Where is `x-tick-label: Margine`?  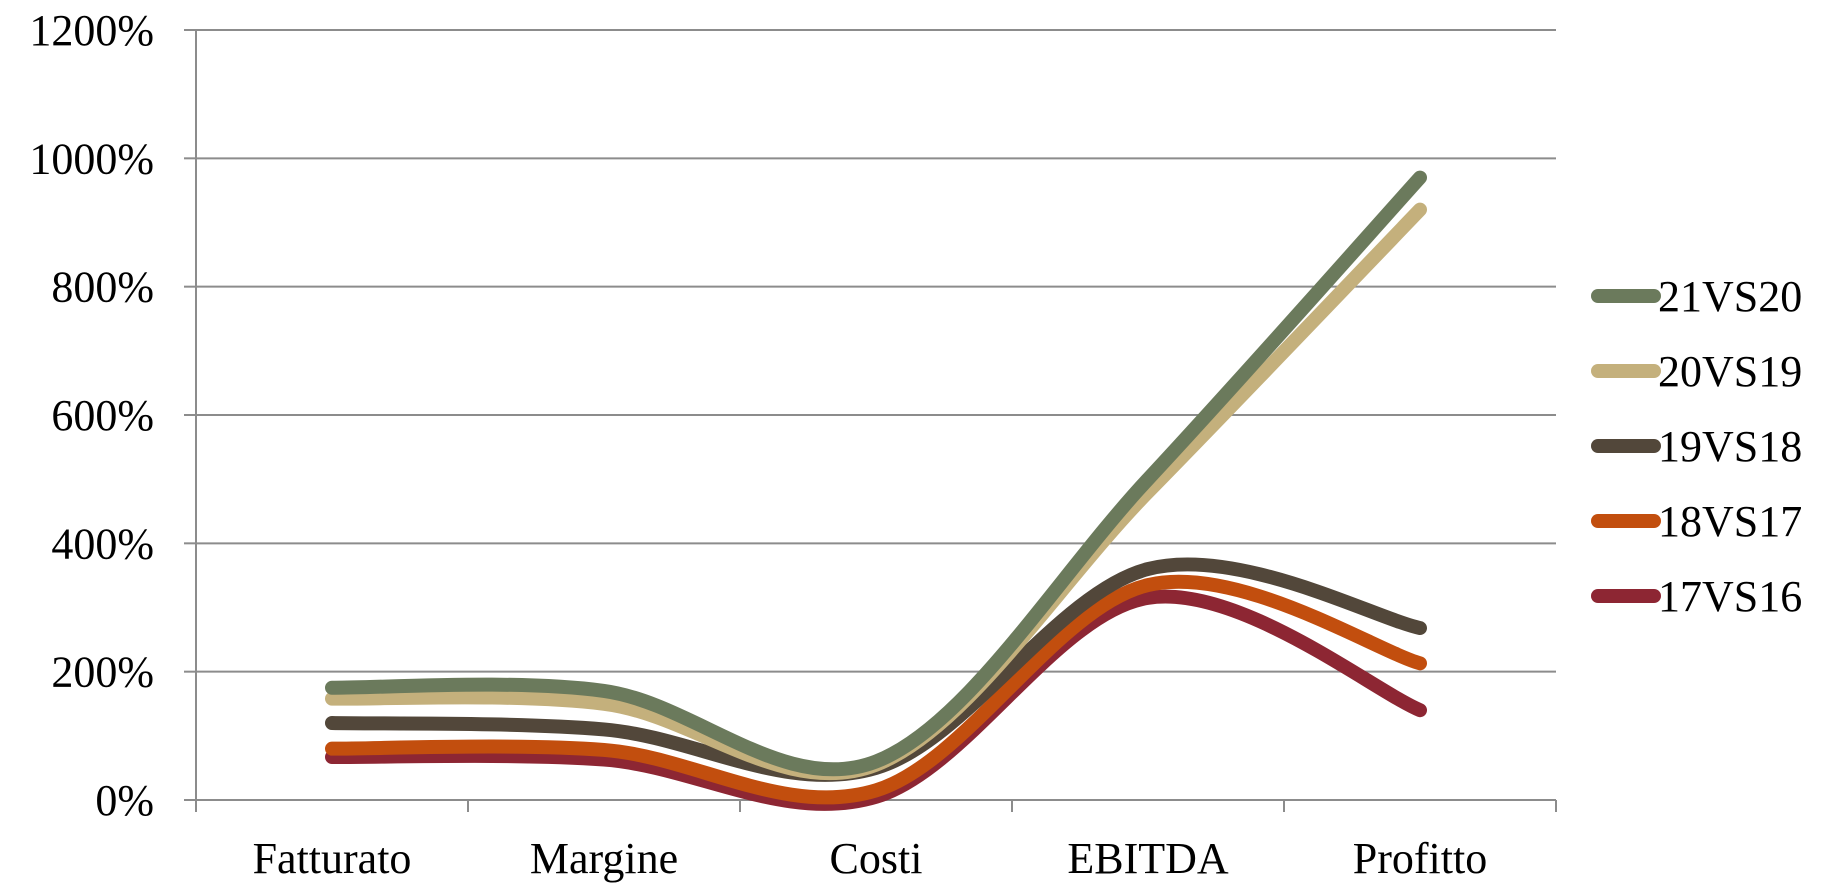
x-tick-label: Margine is located at coordinates (604, 858).